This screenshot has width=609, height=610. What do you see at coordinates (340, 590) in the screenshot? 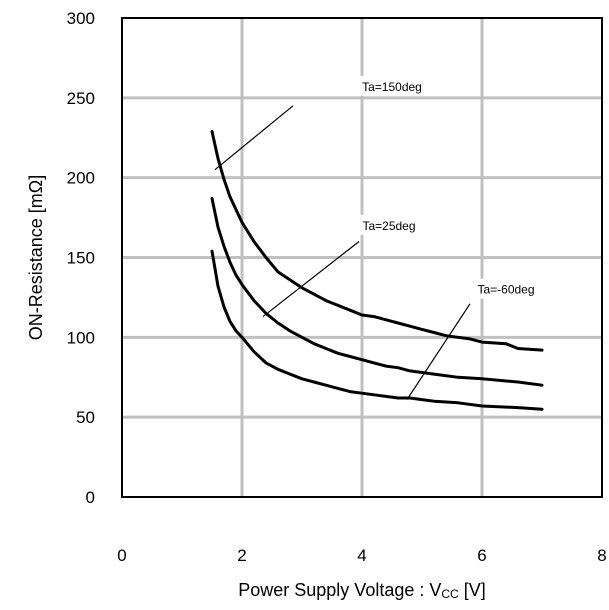
I see `x-axis-label-main: Power Supply Voltage : V` at bounding box center [340, 590].